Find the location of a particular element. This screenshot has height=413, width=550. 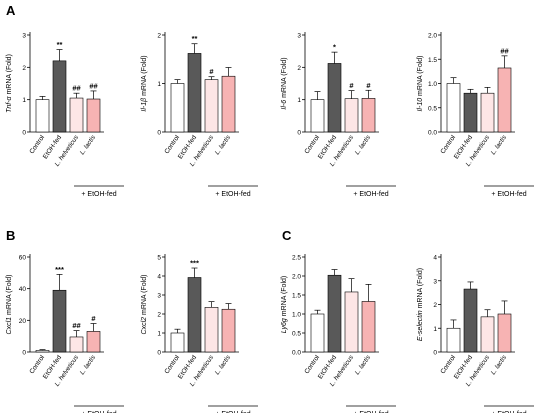

y-axis-label: Ly6g mRNA (Fold) is located at coordinates (284, 304).